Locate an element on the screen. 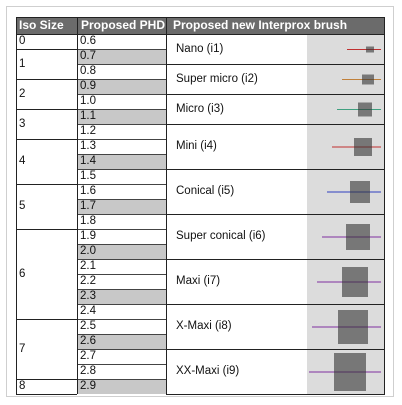 Image resolution: width=402 pixels, height=405 pixels. phd-cell: 1.0 is located at coordinates (88, 101).